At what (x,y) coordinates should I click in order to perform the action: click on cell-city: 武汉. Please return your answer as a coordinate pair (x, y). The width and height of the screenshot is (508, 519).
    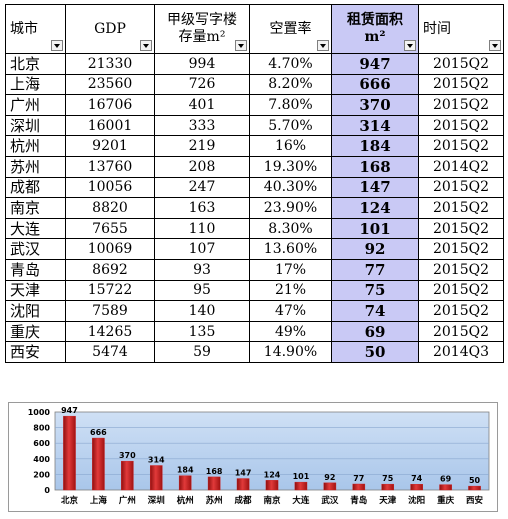
    Looking at the image, I should click on (35, 249).